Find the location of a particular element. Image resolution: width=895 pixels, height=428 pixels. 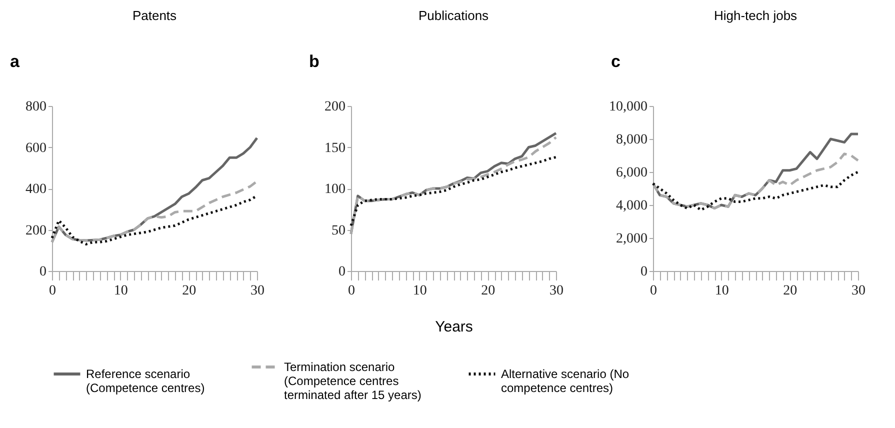

y-tick-label: 400 is located at coordinates (36, 189).